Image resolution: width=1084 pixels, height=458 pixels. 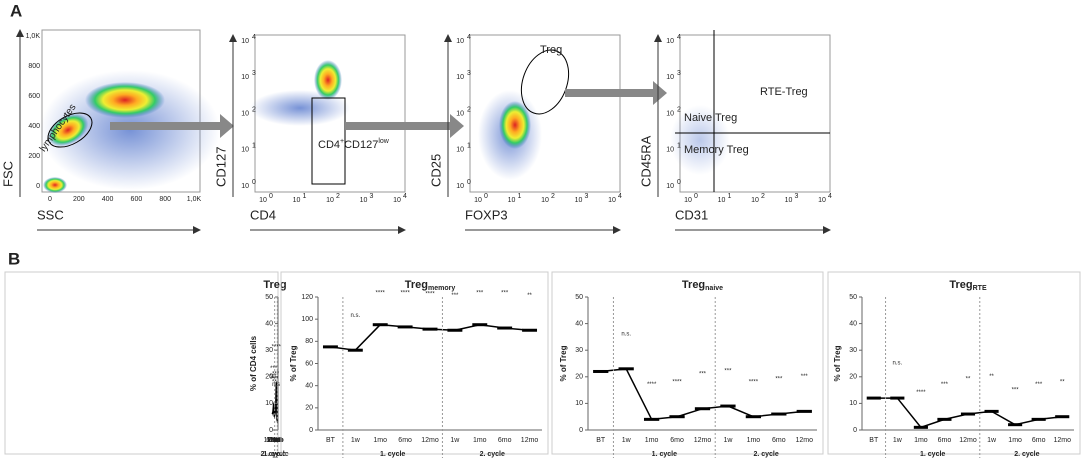 What do you see at coordinates (980, 288) in the screenshot?
I see `title-sub: RTE` at bounding box center [980, 288].